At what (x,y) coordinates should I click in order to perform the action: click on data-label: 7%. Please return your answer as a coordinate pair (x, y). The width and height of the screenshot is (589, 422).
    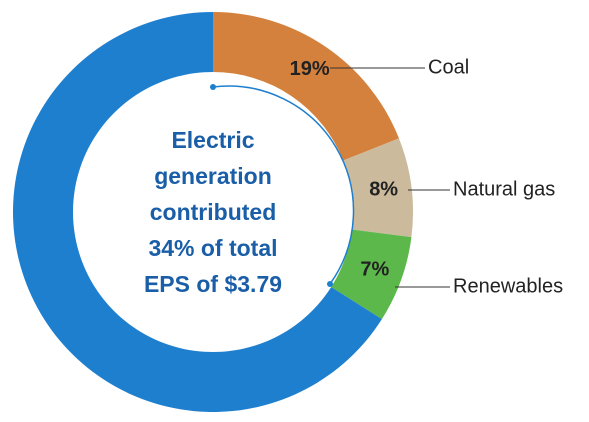
    Looking at the image, I should click on (374, 270).